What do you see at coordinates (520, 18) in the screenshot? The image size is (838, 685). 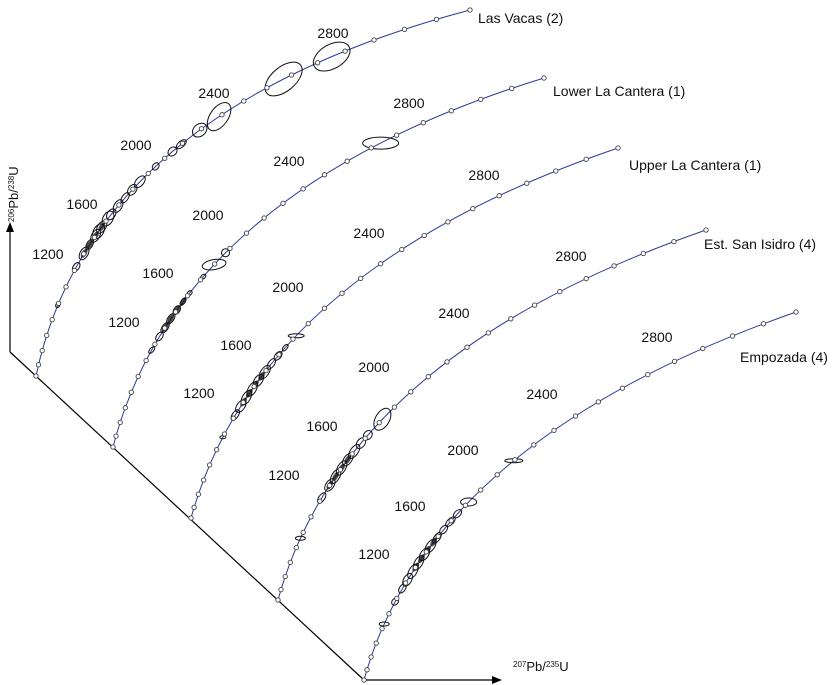 I see `series-label: Las Vacas (2)` at bounding box center [520, 18].